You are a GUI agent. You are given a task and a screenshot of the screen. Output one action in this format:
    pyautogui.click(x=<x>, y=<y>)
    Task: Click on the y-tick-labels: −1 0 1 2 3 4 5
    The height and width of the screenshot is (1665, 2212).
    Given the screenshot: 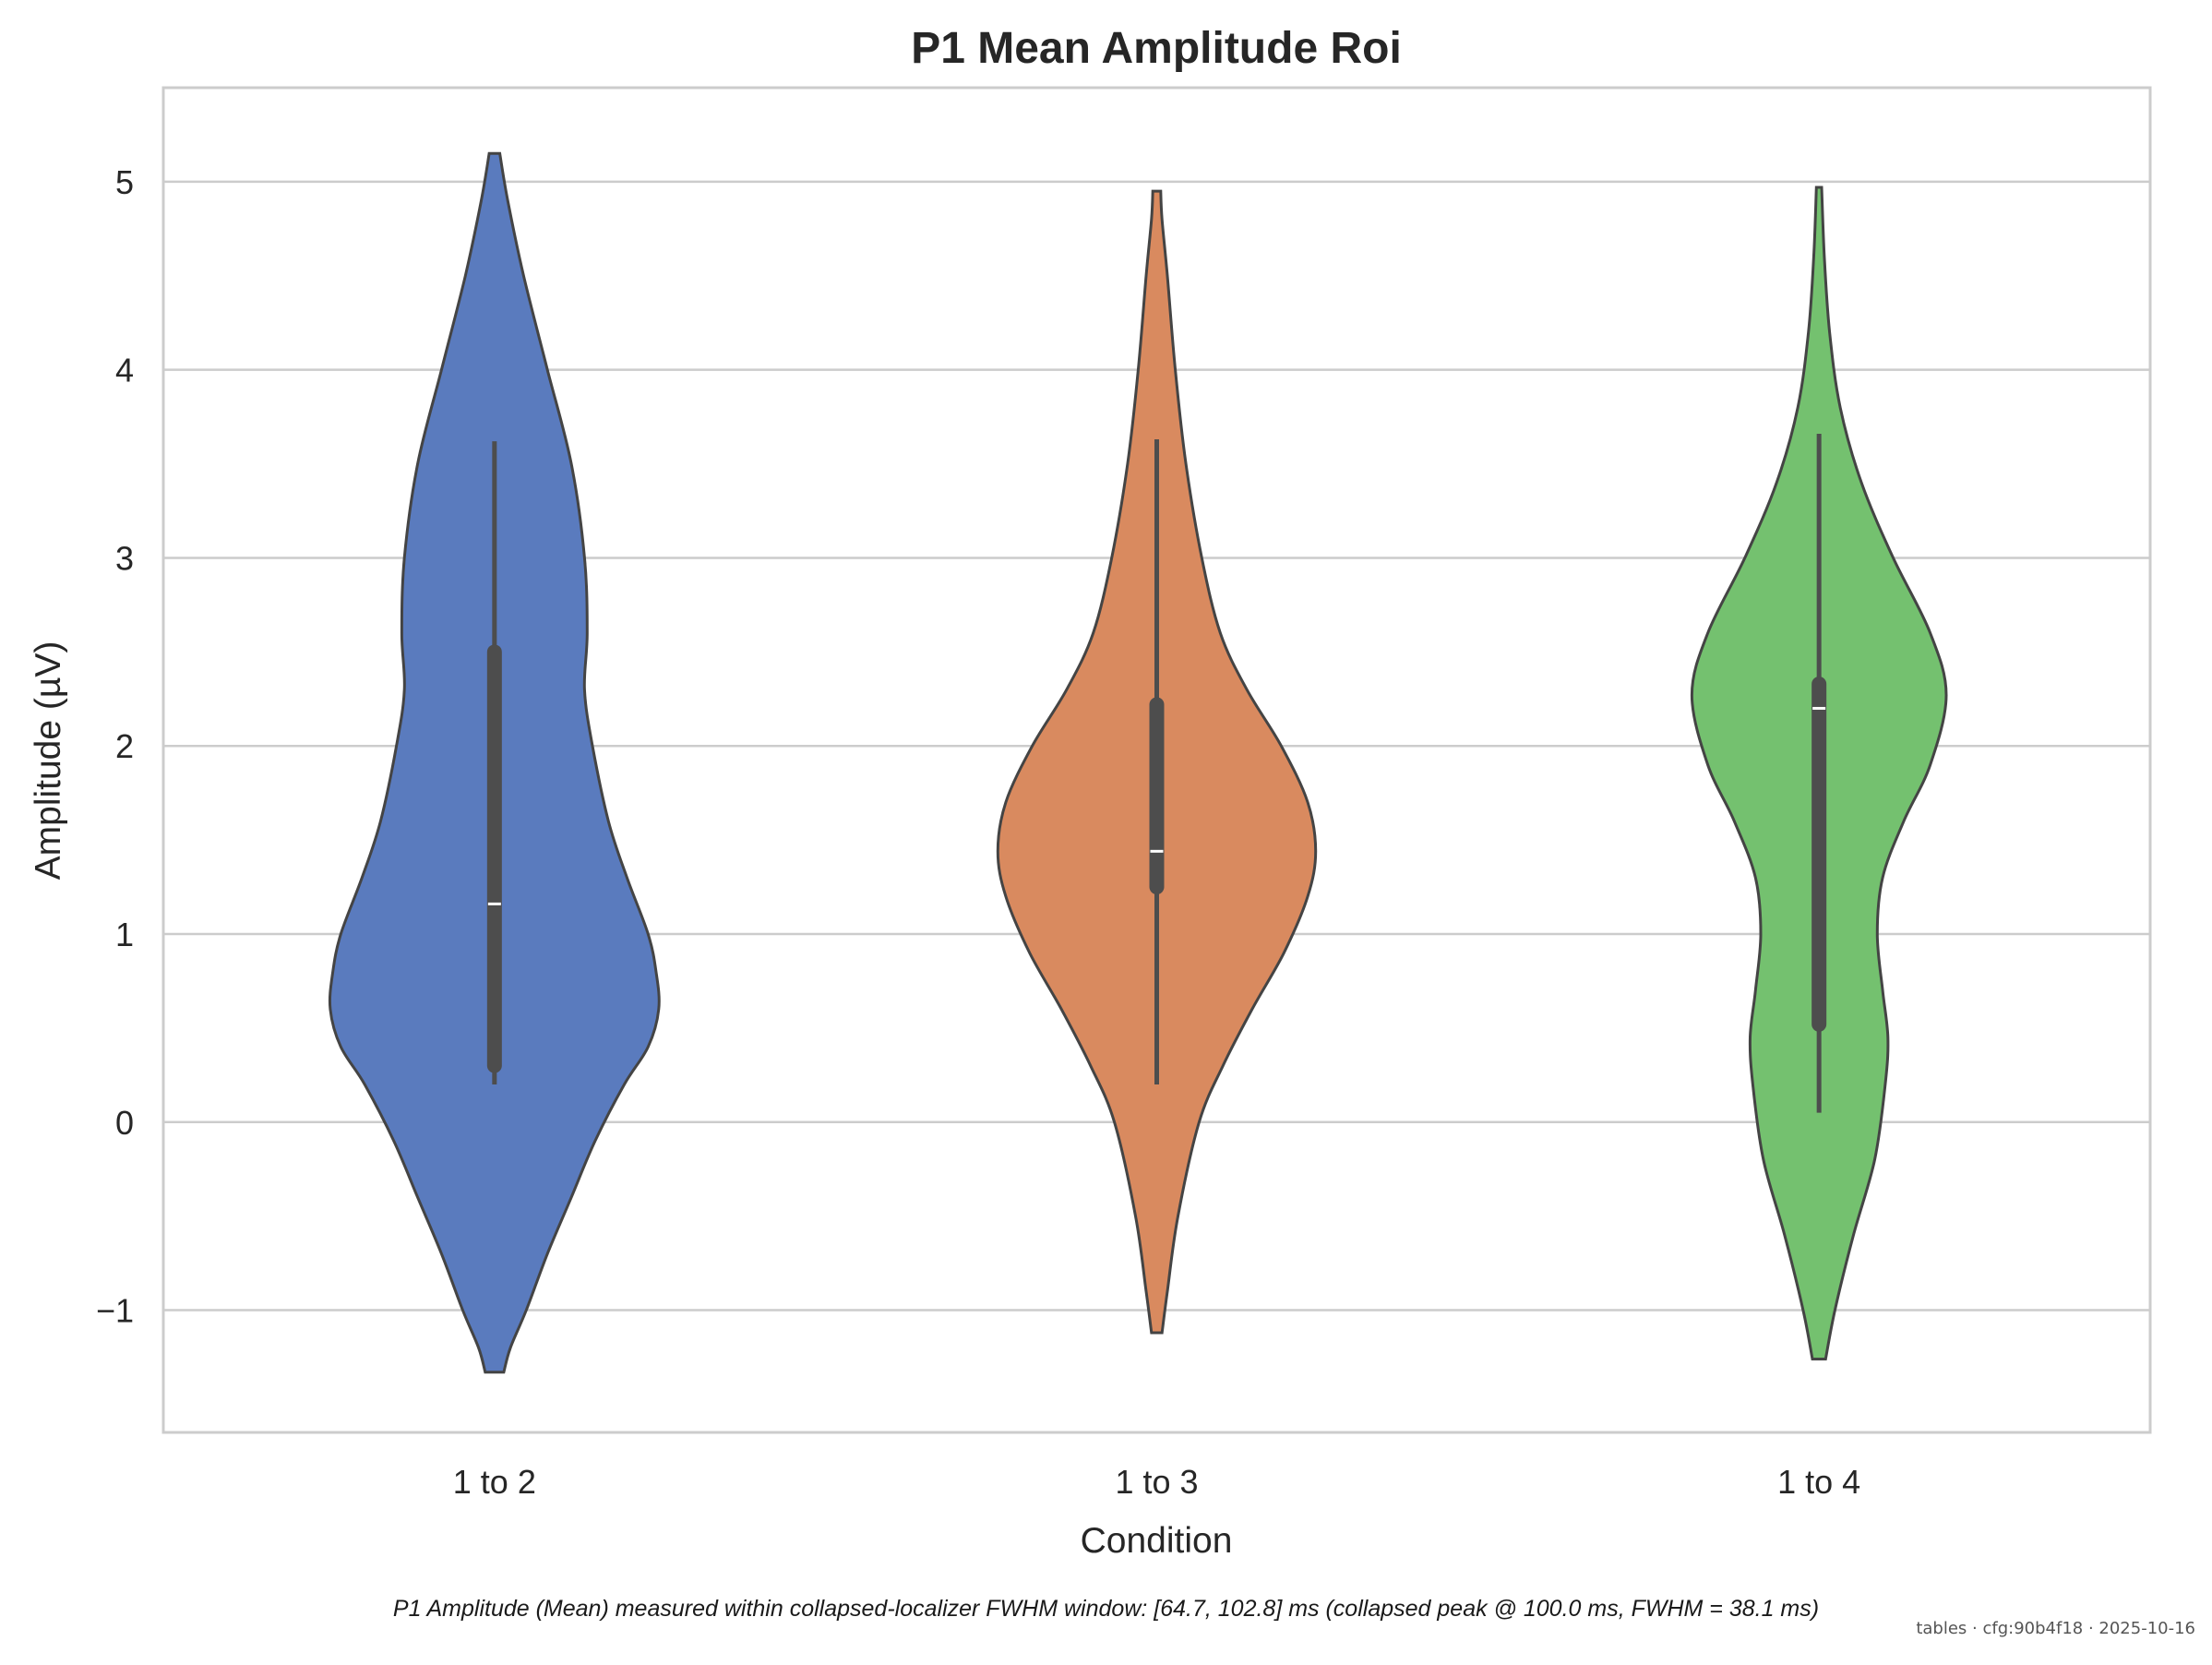 What is the action you would take?
    pyautogui.click(x=115, y=746)
    